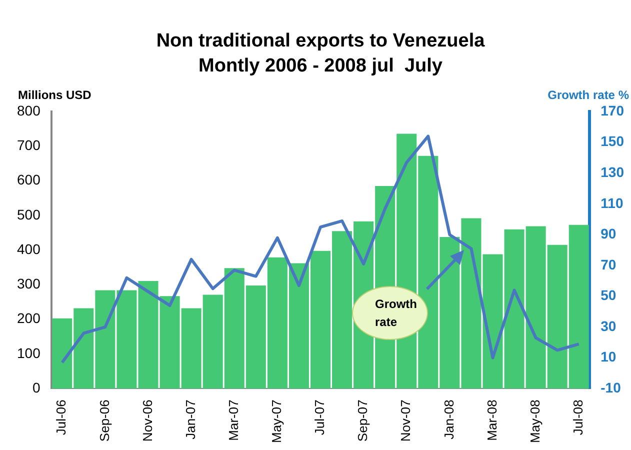  I want to click on y2-tick-label: 150, so click(612, 141).